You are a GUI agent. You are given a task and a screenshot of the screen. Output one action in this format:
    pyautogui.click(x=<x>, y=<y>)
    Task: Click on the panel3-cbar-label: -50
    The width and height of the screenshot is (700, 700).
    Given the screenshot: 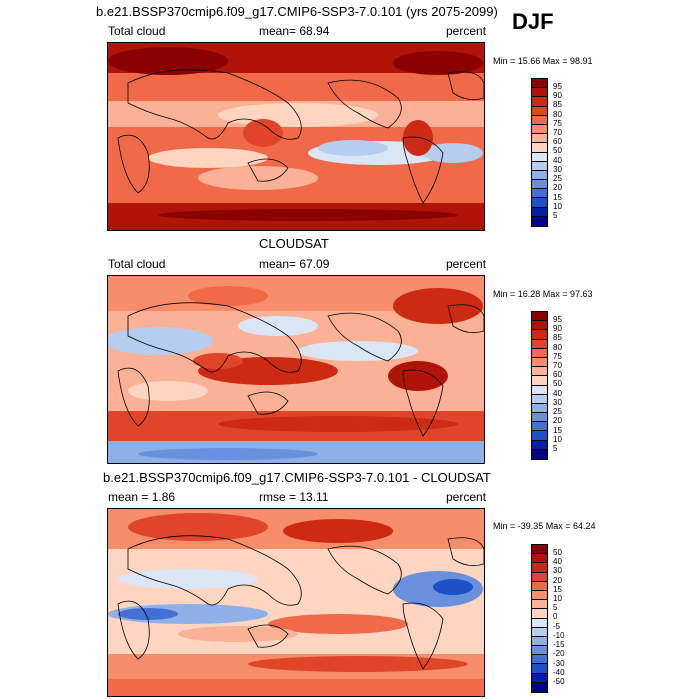 What is the action you would take?
    pyautogui.click(x=559, y=681)
    